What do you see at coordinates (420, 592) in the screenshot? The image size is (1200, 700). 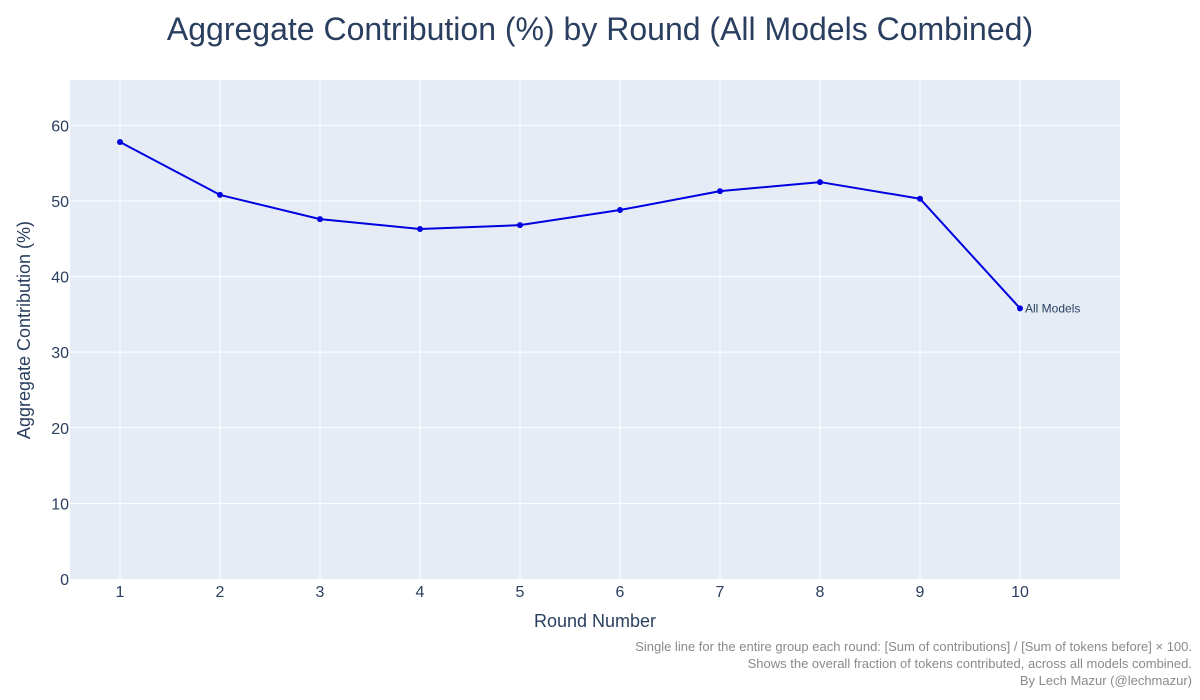 I see `x-tick-label: 4` at bounding box center [420, 592].